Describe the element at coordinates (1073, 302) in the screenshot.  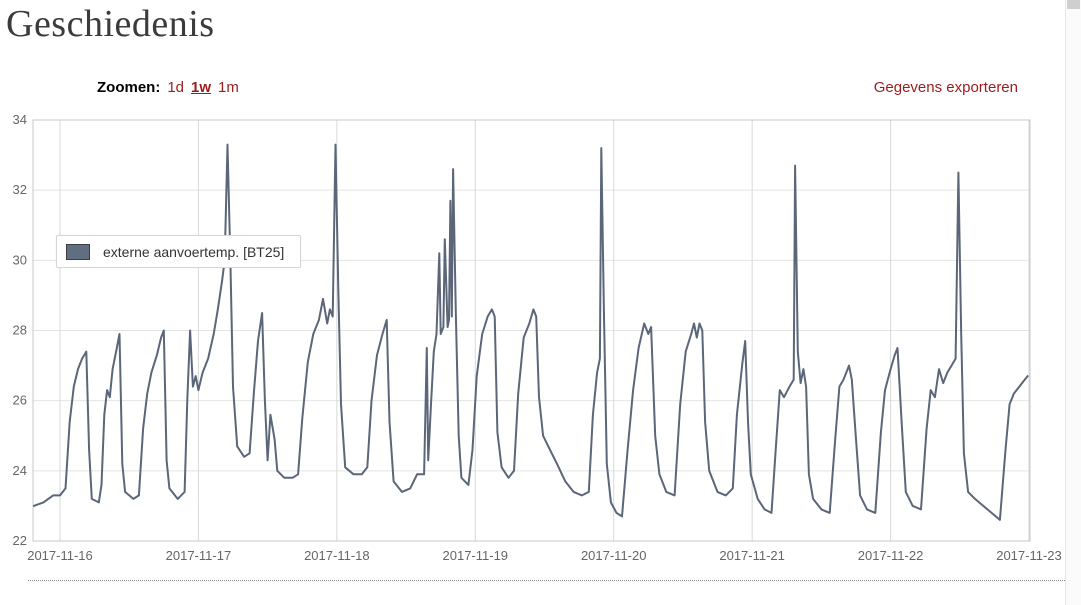
I see `scrollbar-track` at that location.